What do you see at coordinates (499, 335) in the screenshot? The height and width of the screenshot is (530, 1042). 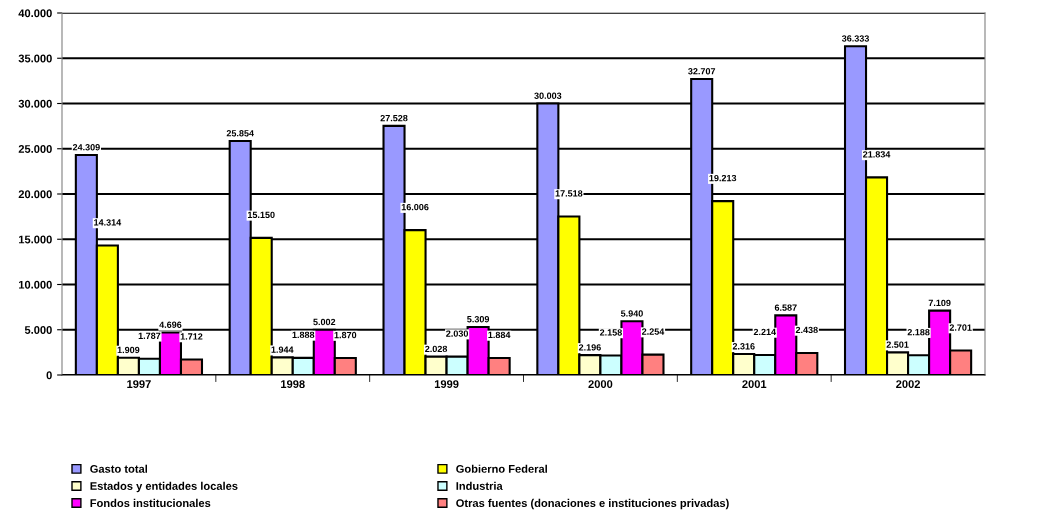 I see `data-label: 1.884` at bounding box center [499, 335].